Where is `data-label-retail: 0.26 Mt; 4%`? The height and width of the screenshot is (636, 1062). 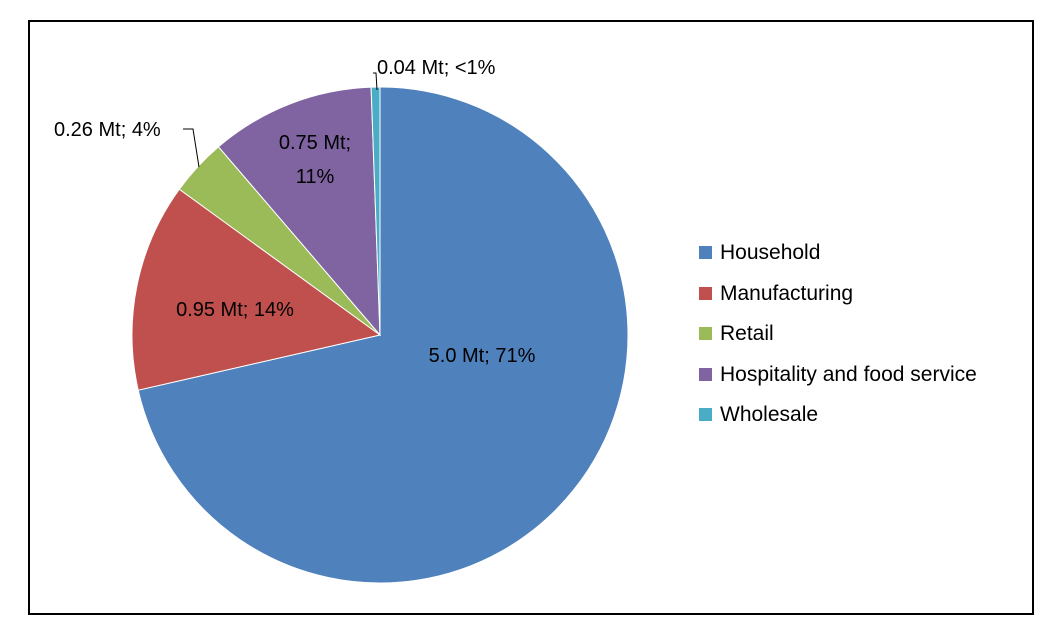 data-label-retail: 0.26 Mt; 4% is located at coordinates (107, 130).